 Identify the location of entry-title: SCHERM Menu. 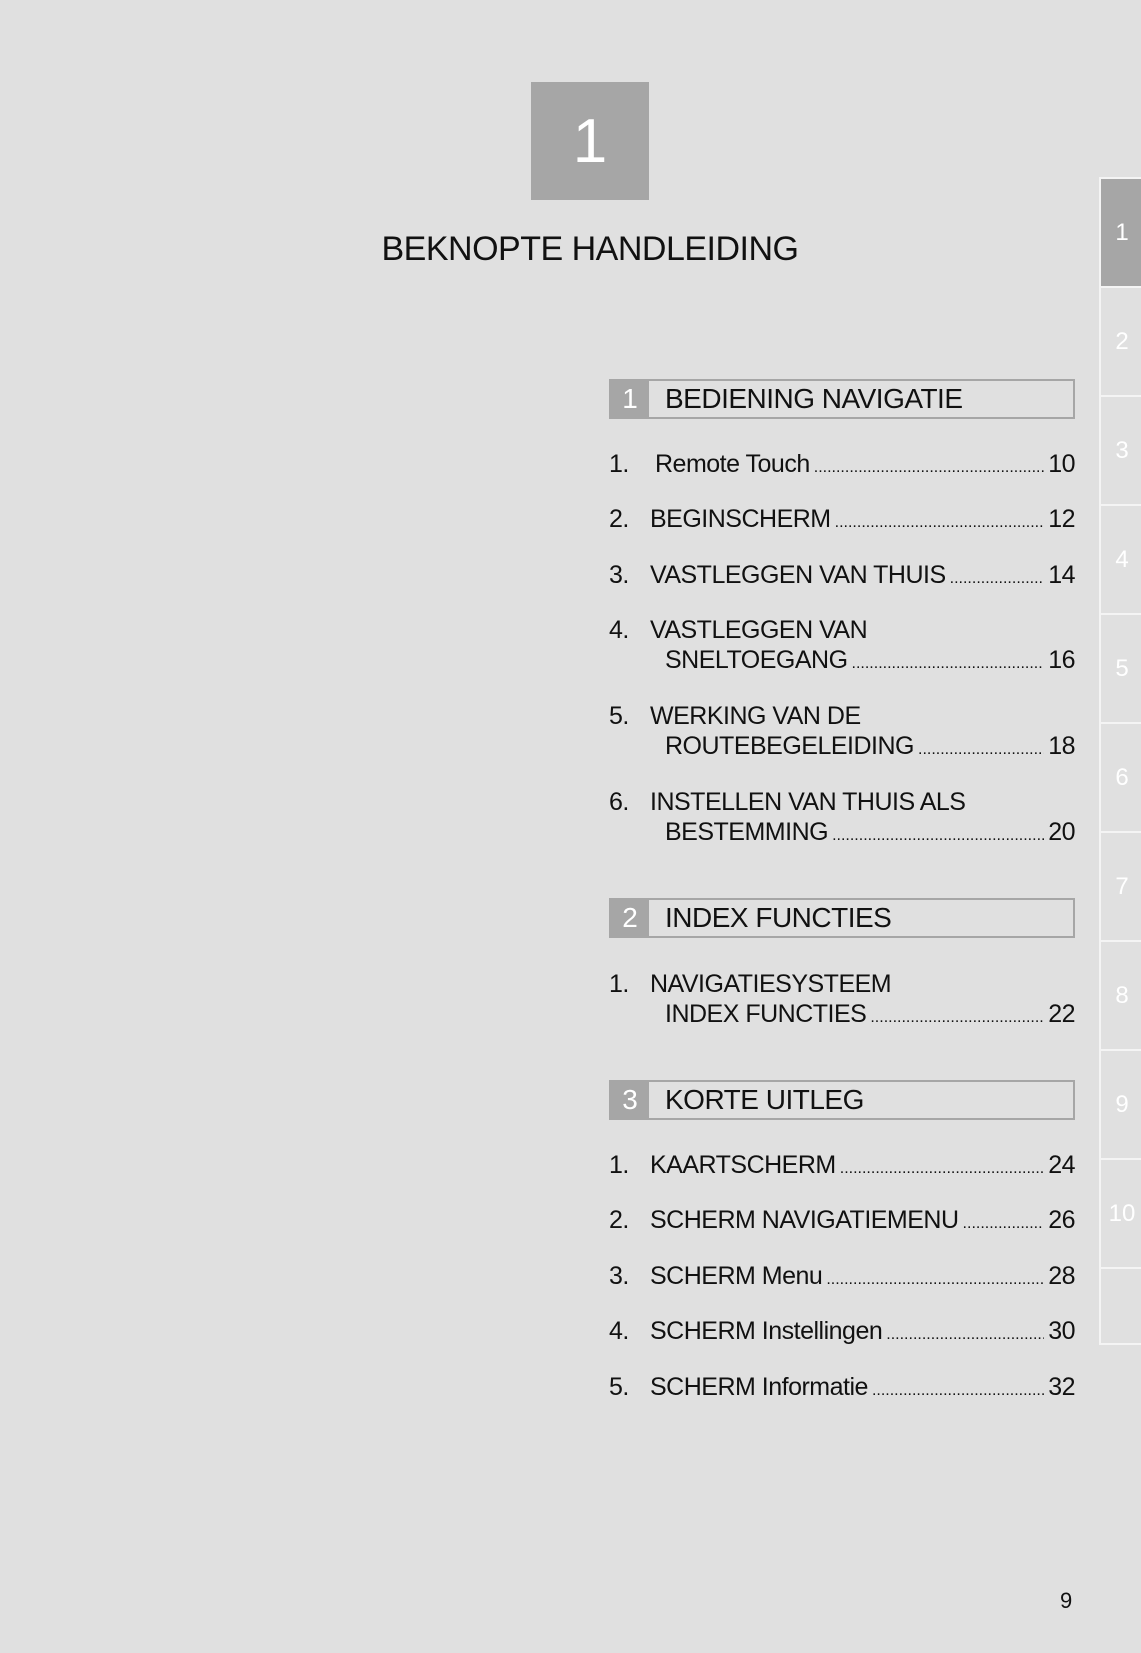
(736, 1276).